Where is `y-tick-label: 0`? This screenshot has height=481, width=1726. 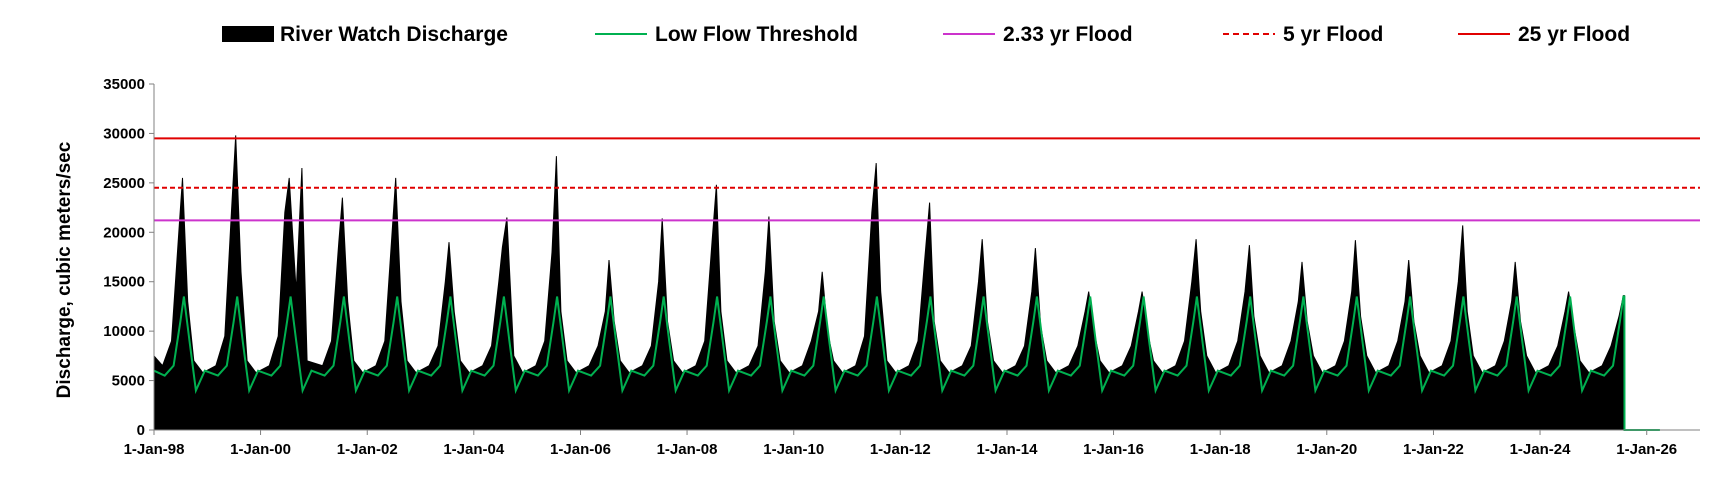 y-tick-label: 0 is located at coordinates (141, 430).